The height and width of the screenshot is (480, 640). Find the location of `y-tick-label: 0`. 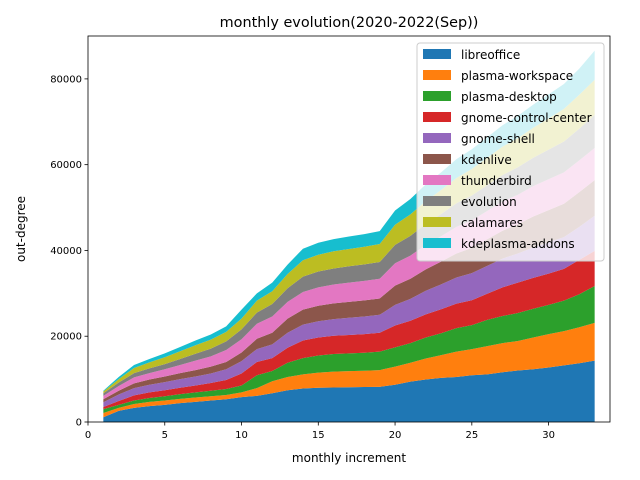

y-tick-label: 0 is located at coordinates (79, 423).